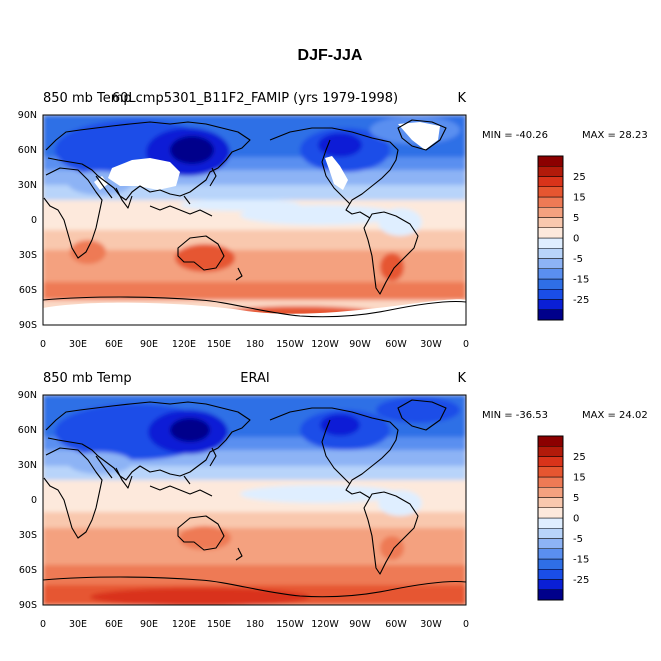  I want to click on panel-model-min: MIN = -40.26, so click(515, 135).